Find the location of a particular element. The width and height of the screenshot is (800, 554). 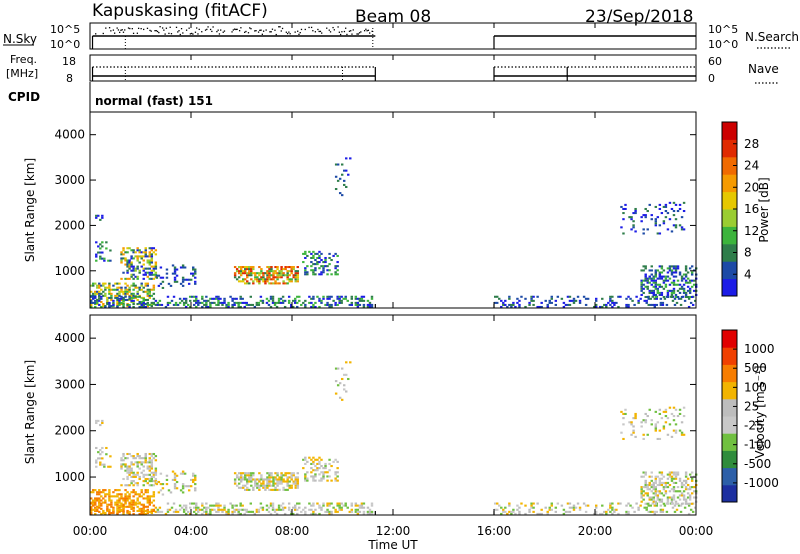

x-tick-label: 04:00 is located at coordinates (191, 531).